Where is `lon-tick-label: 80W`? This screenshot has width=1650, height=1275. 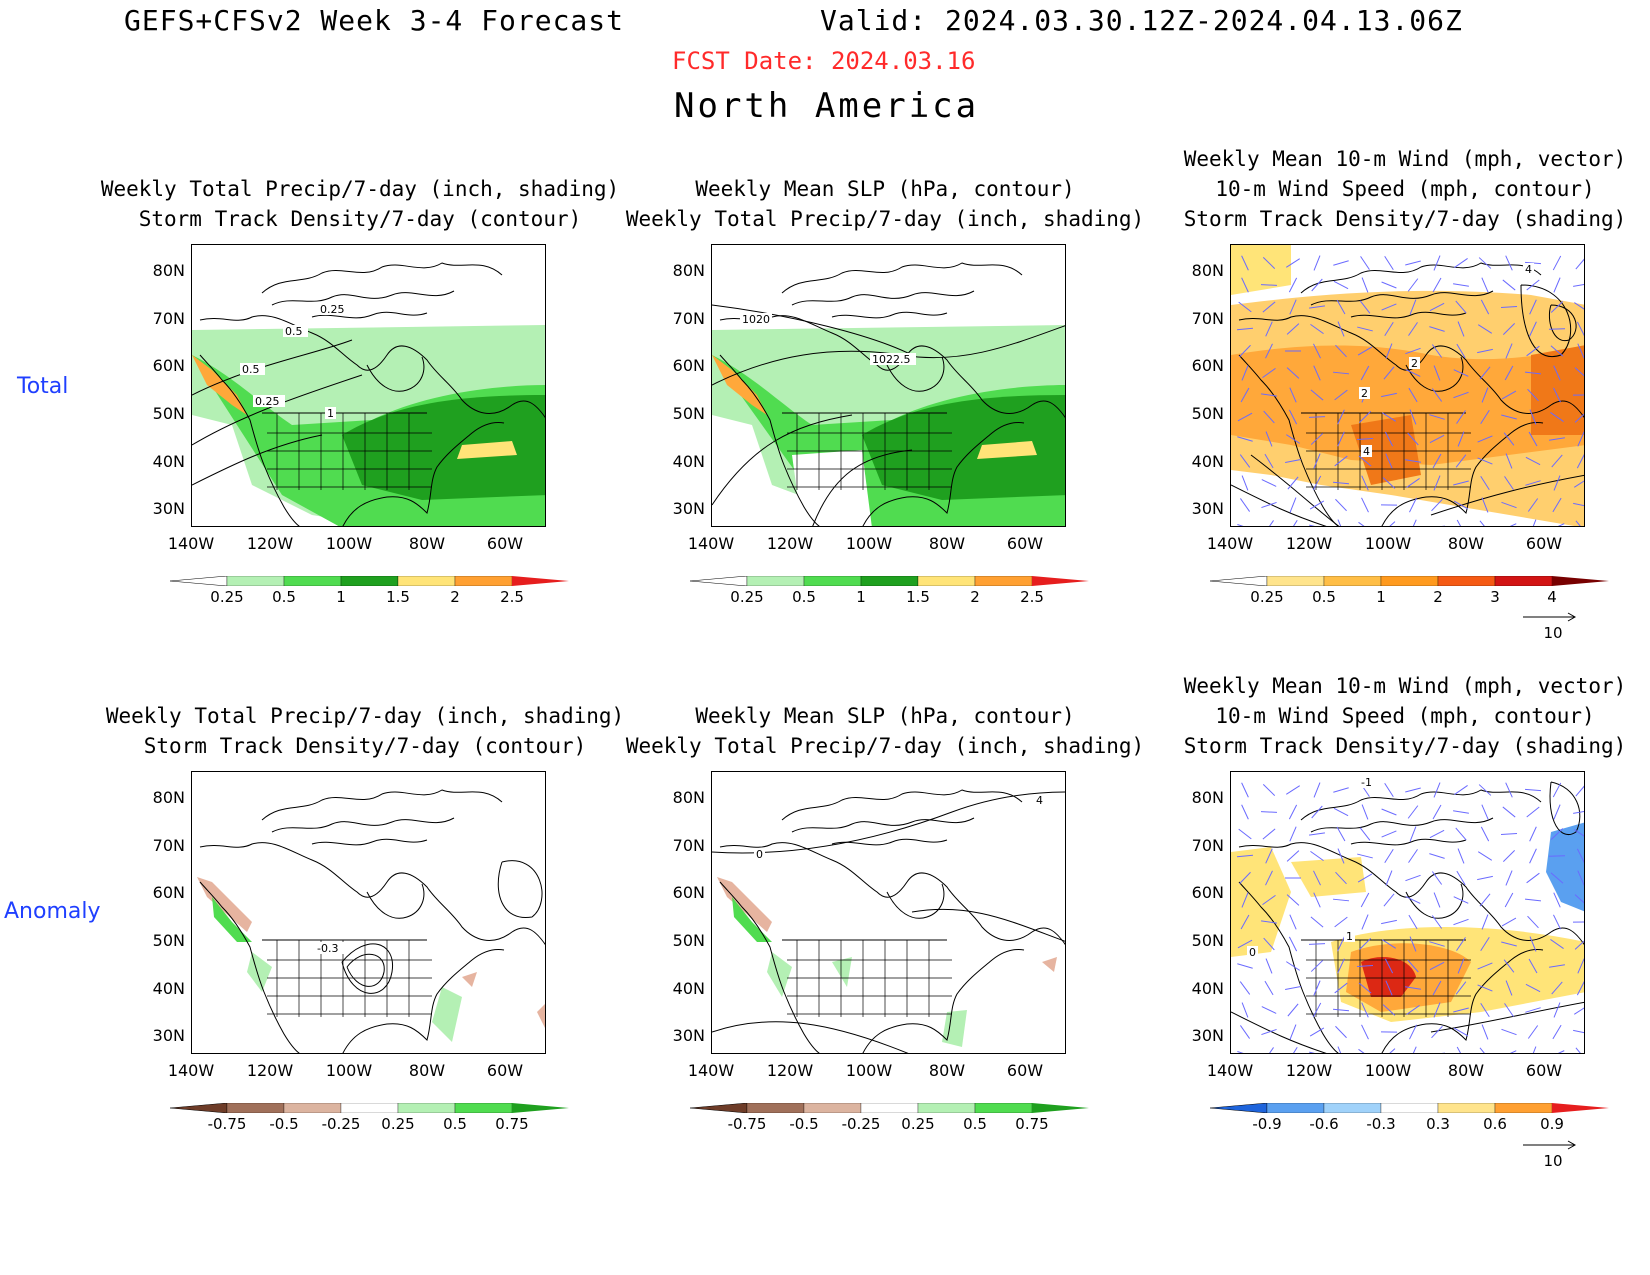
lon-tick-label: 80W is located at coordinates (1466, 1070).